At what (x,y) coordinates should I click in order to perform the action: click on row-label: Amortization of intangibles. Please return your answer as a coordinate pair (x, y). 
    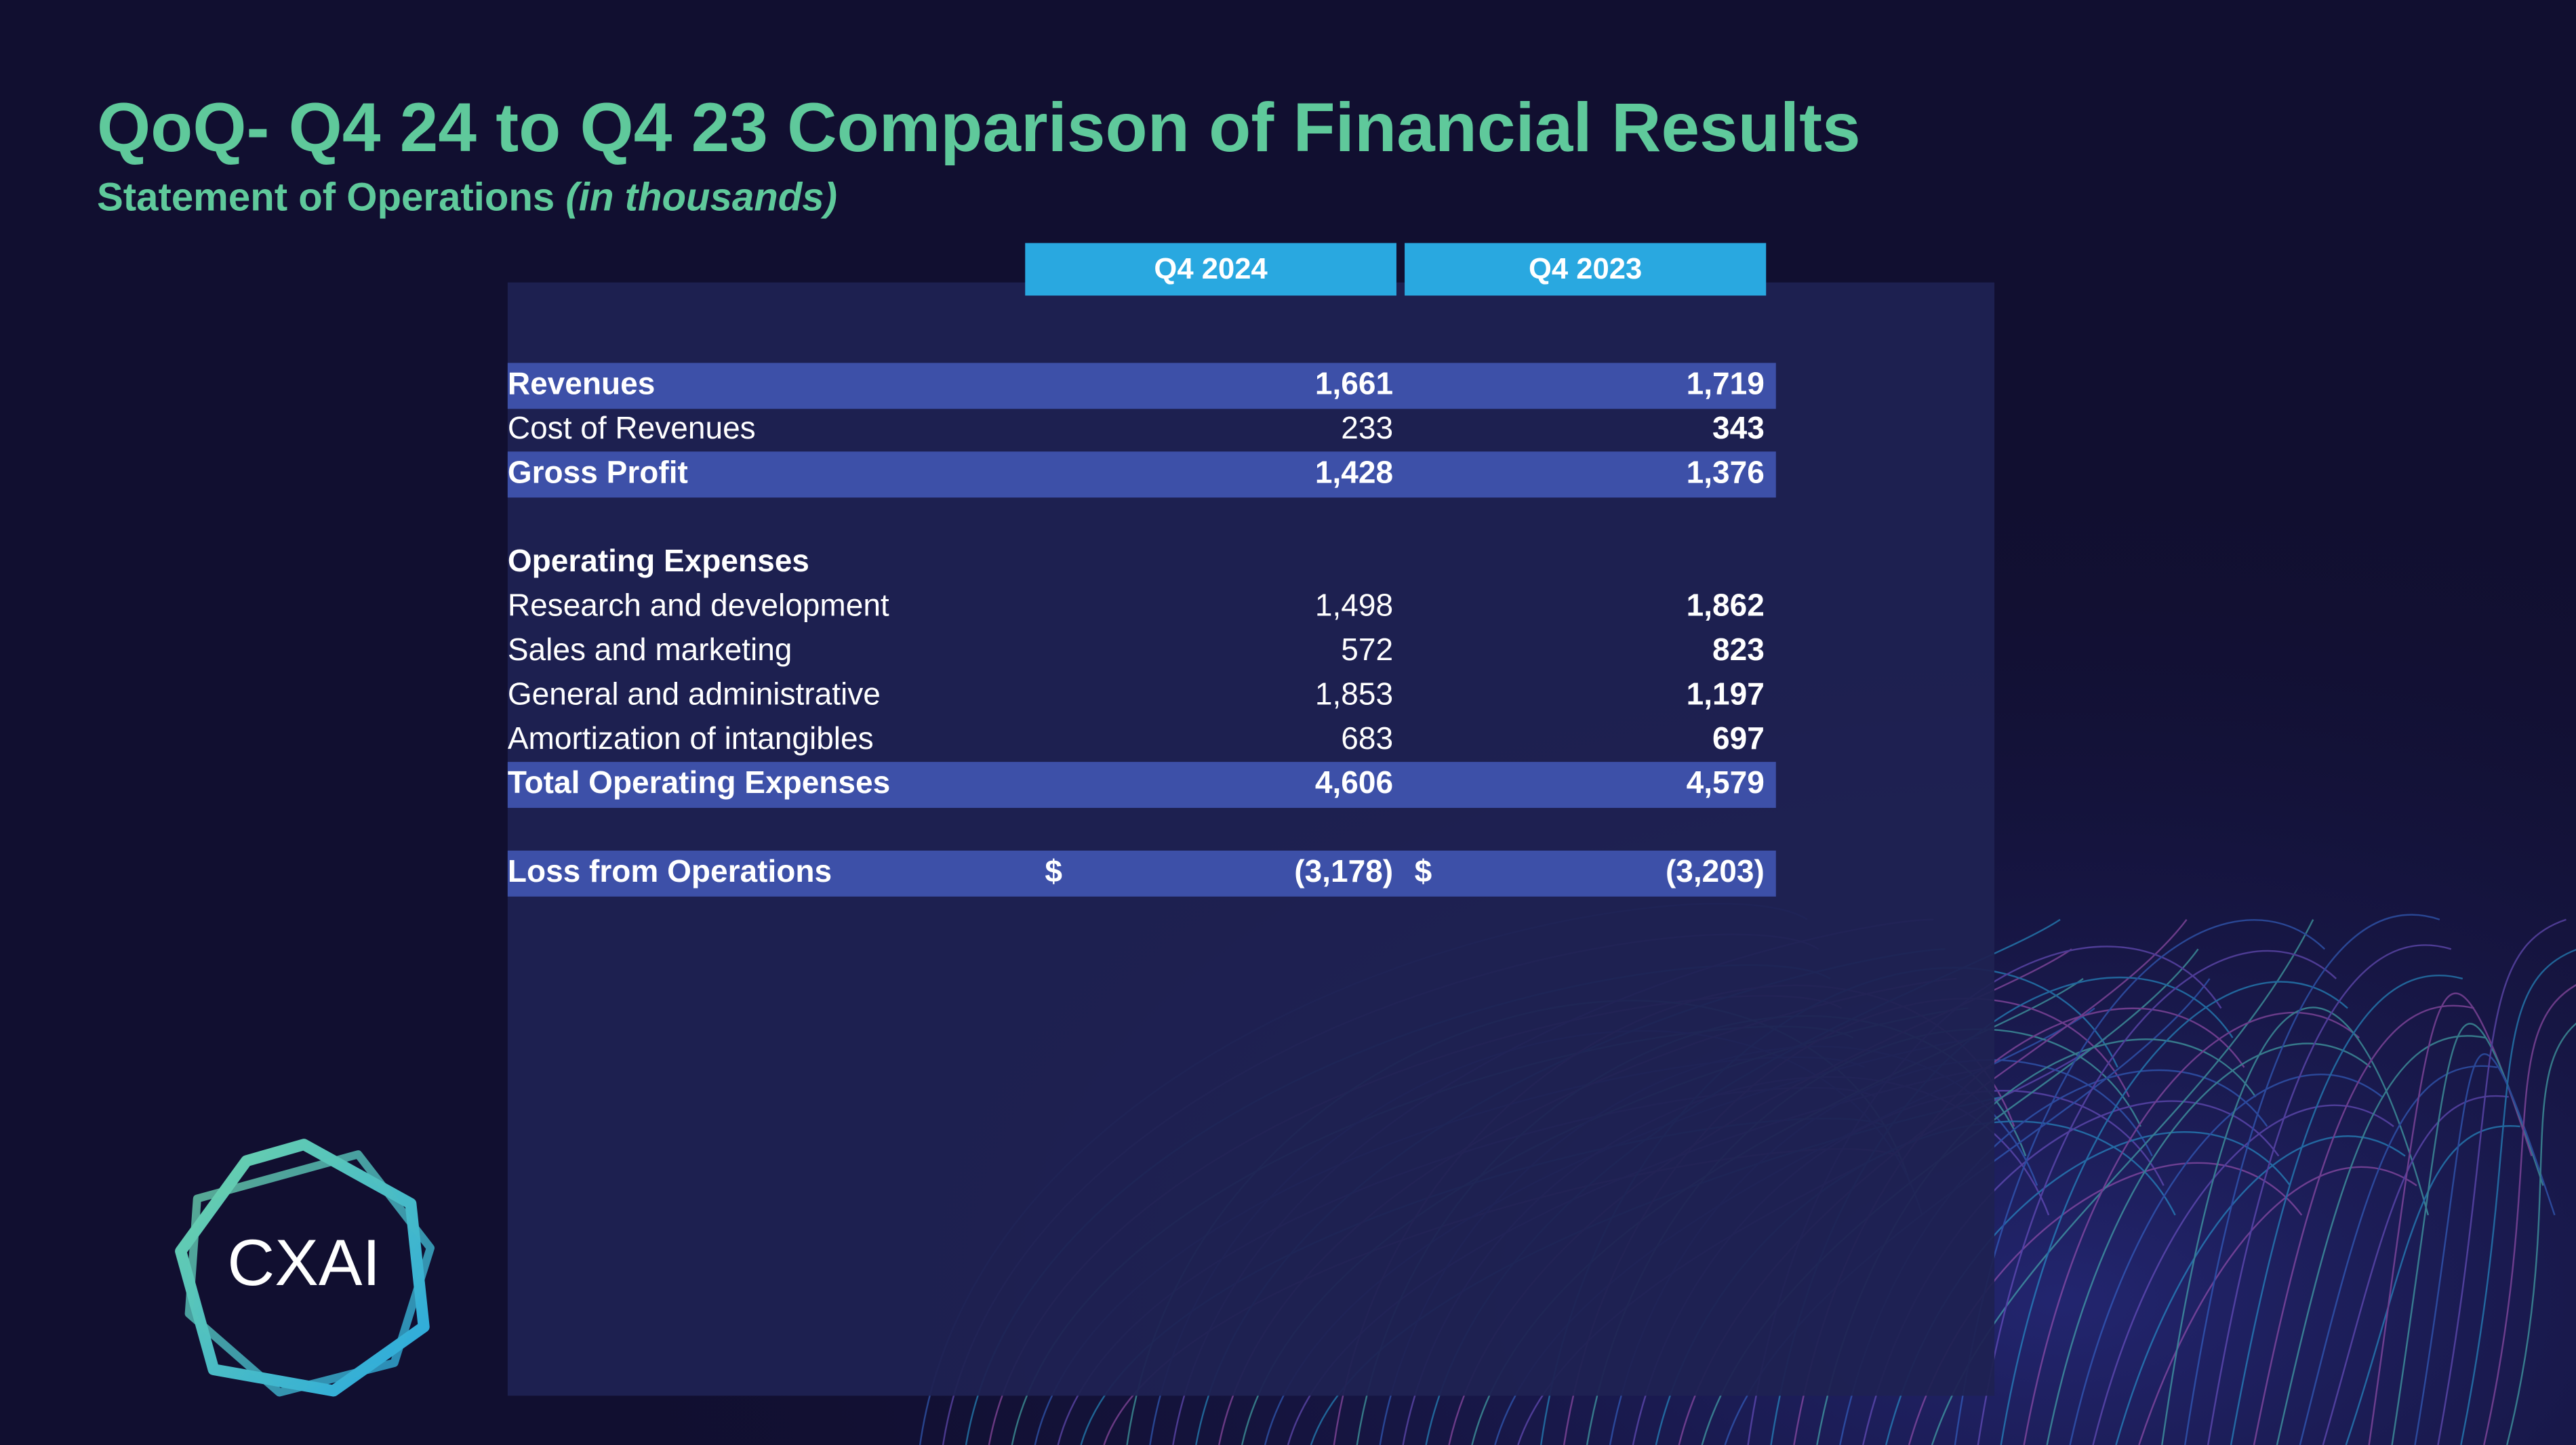
    Looking at the image, I should click on (691, 738).